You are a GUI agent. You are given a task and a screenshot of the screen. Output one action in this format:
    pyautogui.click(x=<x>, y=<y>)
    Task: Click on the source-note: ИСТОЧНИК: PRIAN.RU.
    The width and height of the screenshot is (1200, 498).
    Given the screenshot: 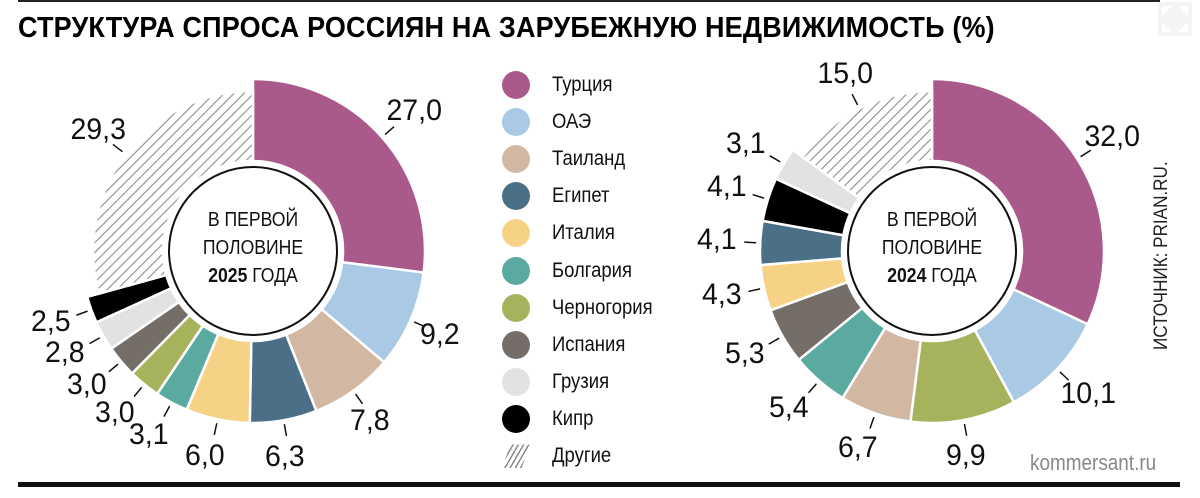 What is the action you would take?
    pyautogui.click(x=1161, y=255)
    